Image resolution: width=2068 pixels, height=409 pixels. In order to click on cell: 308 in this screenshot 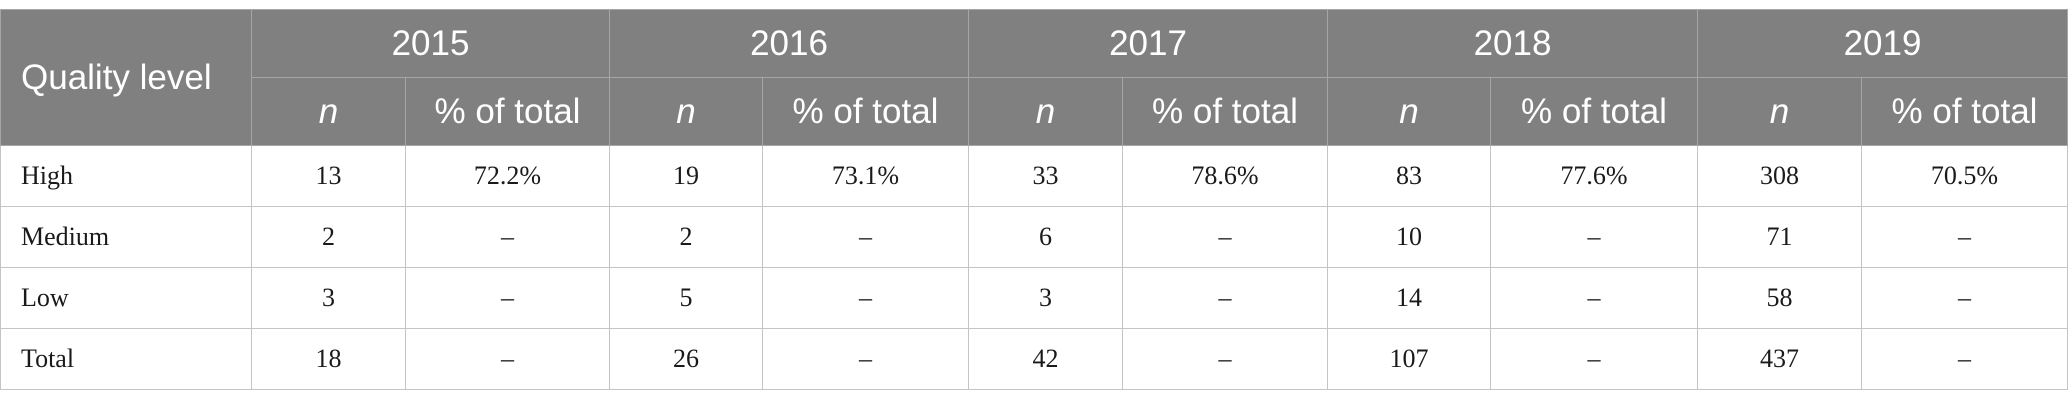, I will do `click(1779, 176)`.